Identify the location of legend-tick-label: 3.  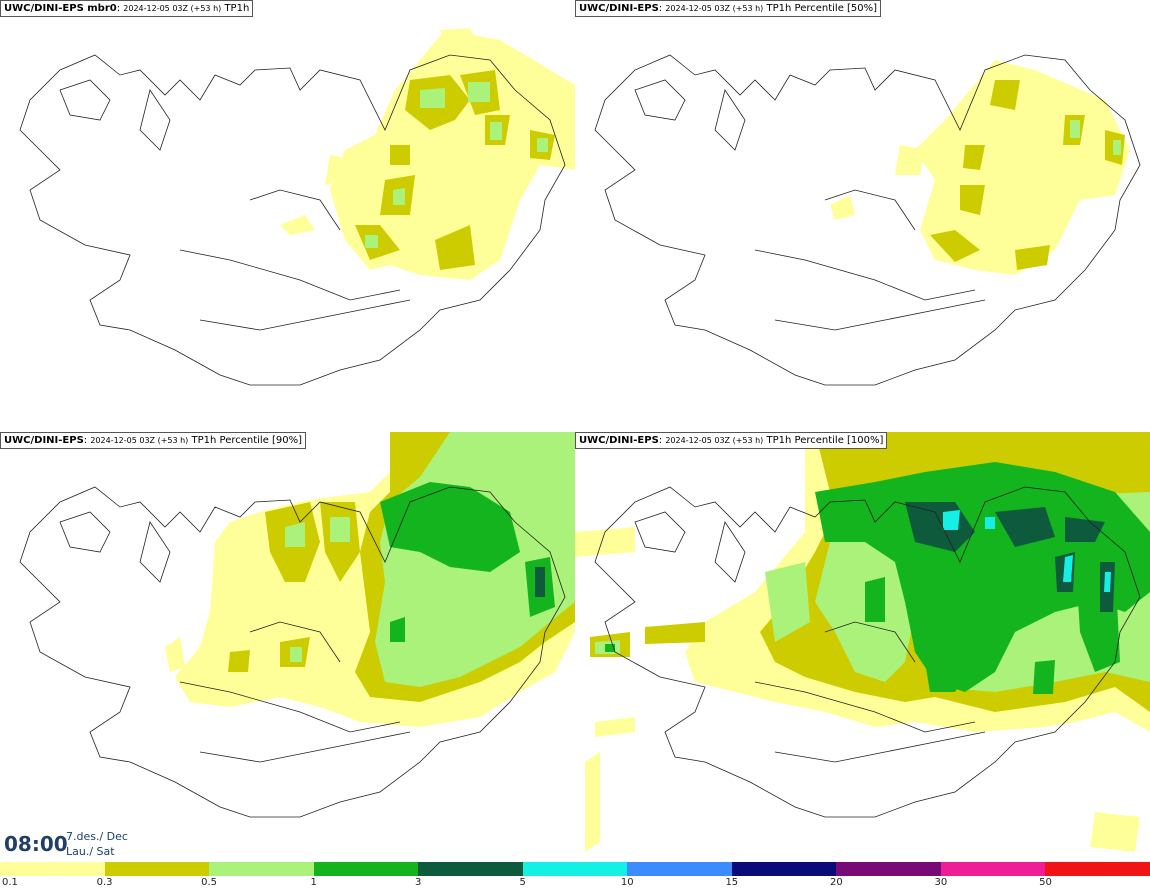
(418, 882).